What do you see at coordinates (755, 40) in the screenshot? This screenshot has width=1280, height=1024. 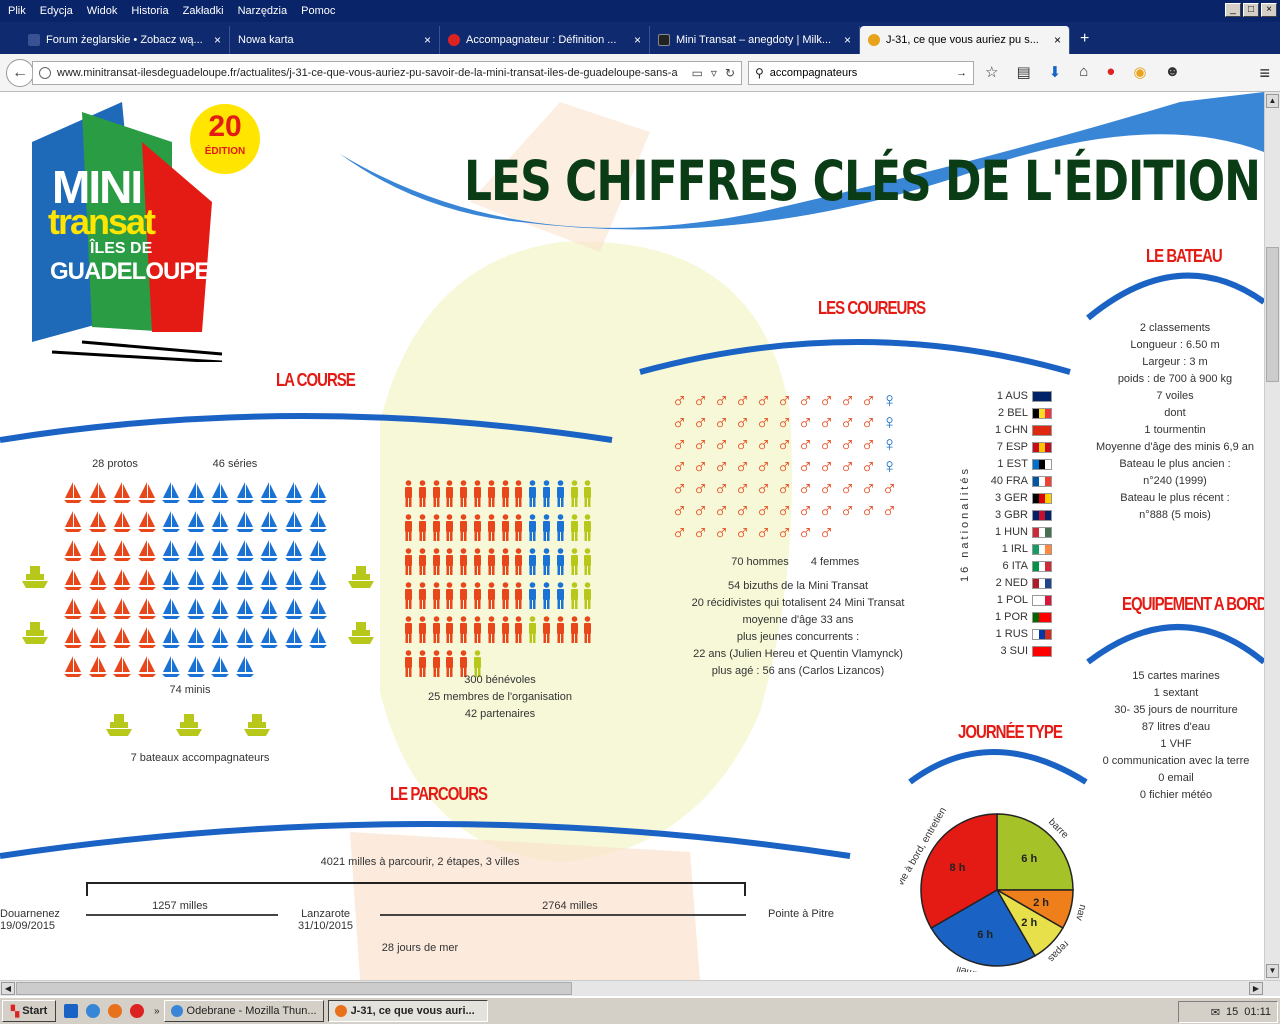 I see `tab-mini-transat-anegdoty: Mini Transat – anegdoty | Milk... ×` at bounding box center [755, 40].